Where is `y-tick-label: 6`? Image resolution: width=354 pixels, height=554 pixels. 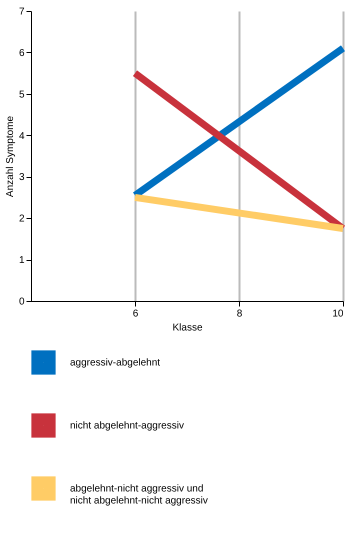
y-tick-label: 6 is located at coordinates (21, 53).